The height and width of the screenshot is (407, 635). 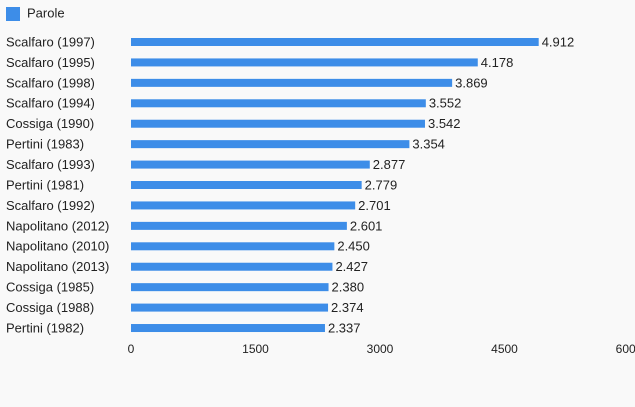 What do you see at coordinates (558, 41) in the screenshot?
I see `value-label: 4.912` at bounding box center [558, 41].